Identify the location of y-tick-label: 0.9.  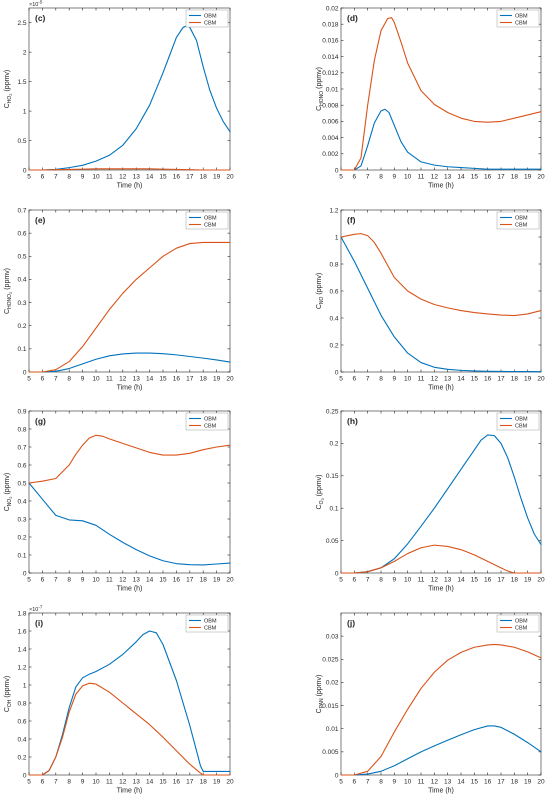
(21, 411).